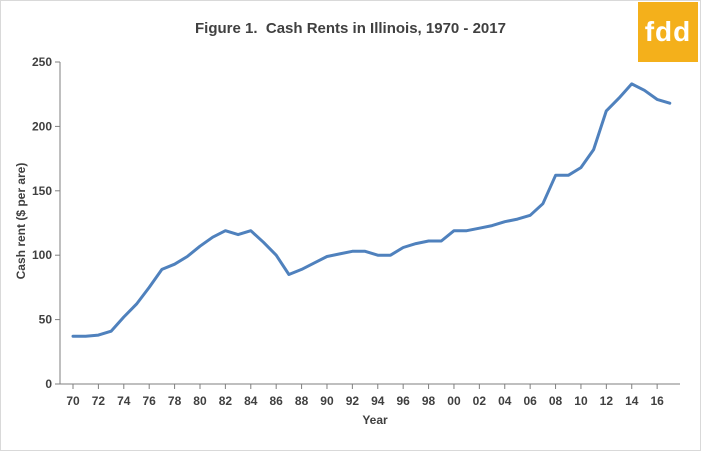 This screenshot has height=451, width=701. What do you see at coordinates (480, 401) in the screenshot?
I see `x-tick-label: 02` at bounding box center [480, 401].